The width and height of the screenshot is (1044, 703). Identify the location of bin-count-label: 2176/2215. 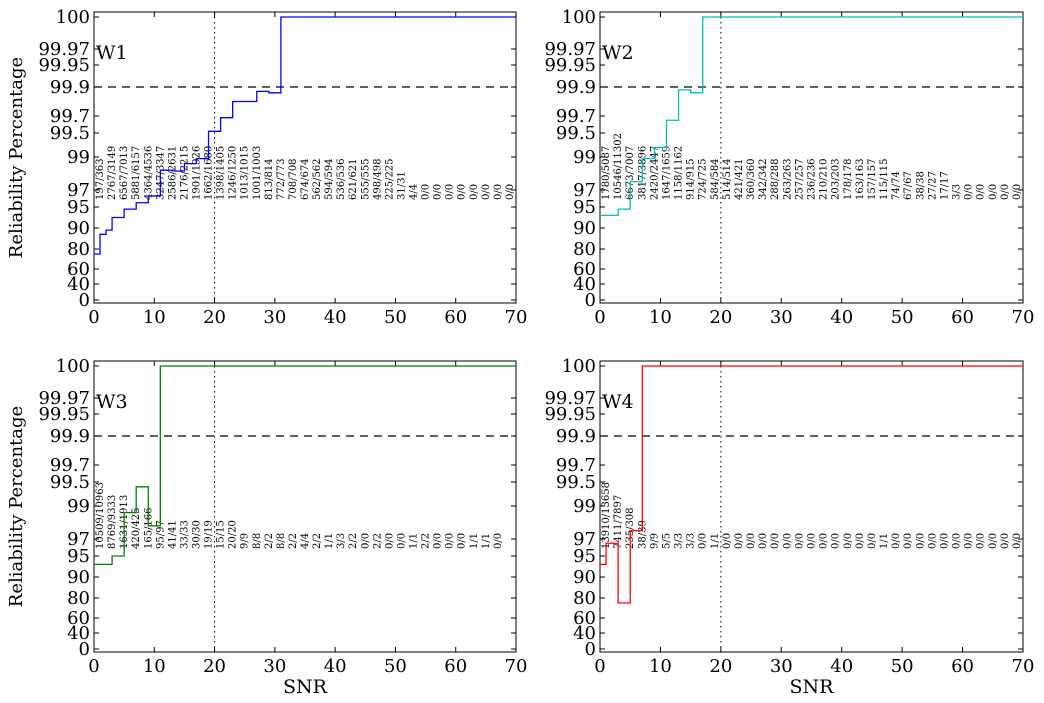
(184, 173).